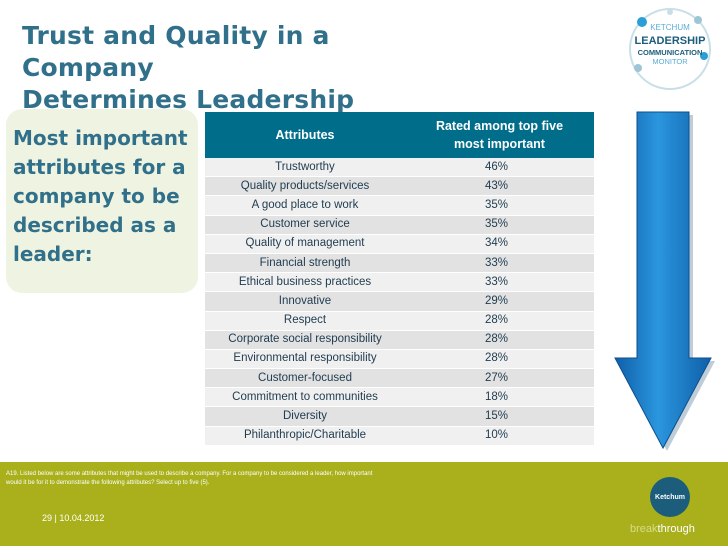 The image size is (728, 546). I want to click on table-row: Environmental responsibility 28%, so click(399, 359).